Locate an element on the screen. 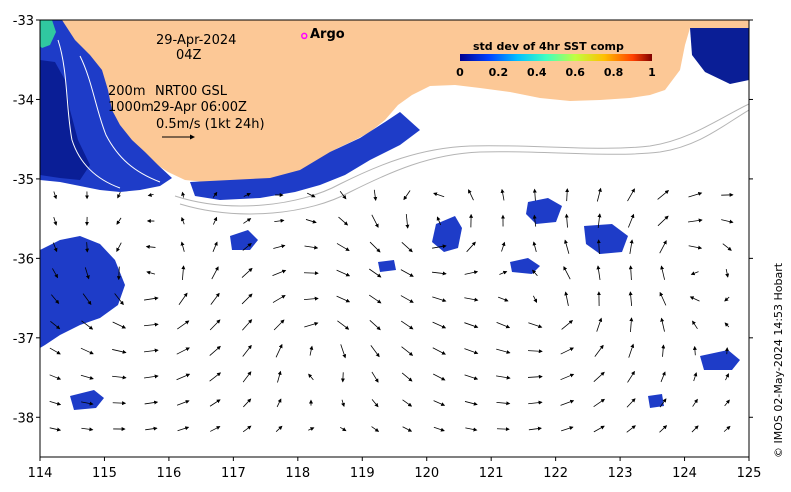 The image size is (791, 492). x-tick-label: 123 is located at coordinates (620, 473).